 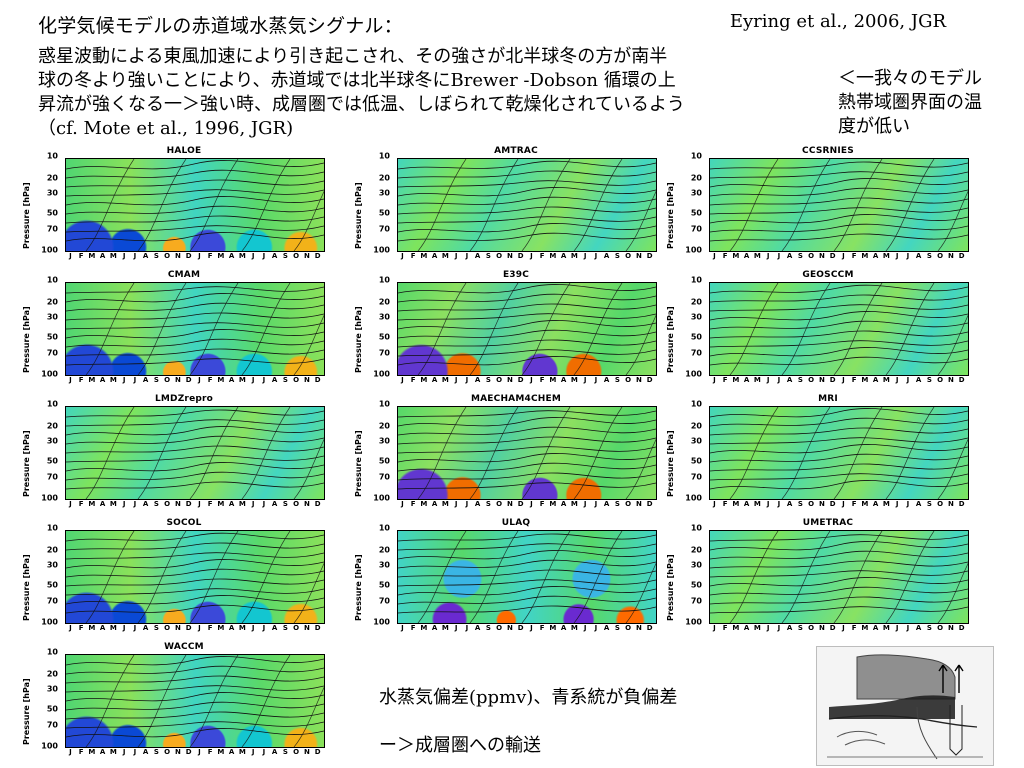 I want to click on panel-title: E39C, so click(x=516, y=275).